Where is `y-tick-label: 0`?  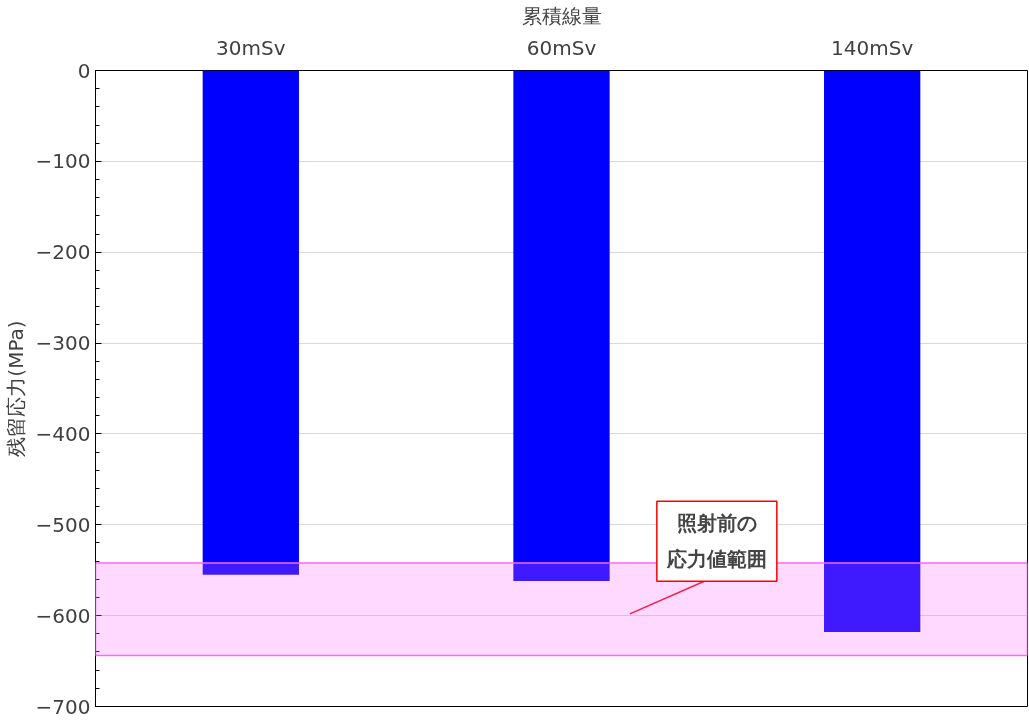
y-tick-label: 0 is located at coordinates (84, 70).